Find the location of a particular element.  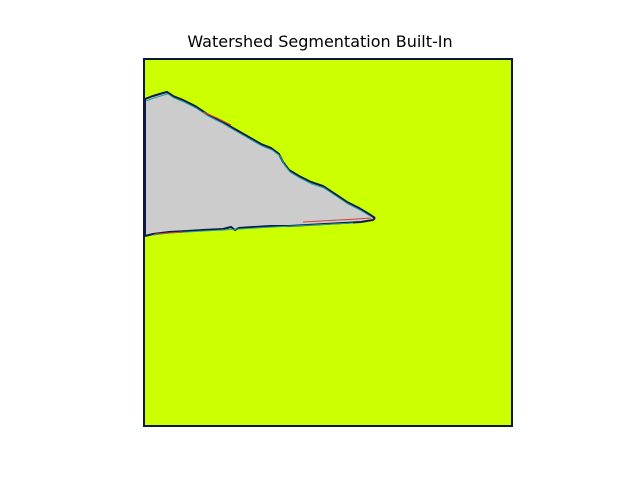

figure-title: Watershed Segmentation Built-In is located at coordinates (320, 41).